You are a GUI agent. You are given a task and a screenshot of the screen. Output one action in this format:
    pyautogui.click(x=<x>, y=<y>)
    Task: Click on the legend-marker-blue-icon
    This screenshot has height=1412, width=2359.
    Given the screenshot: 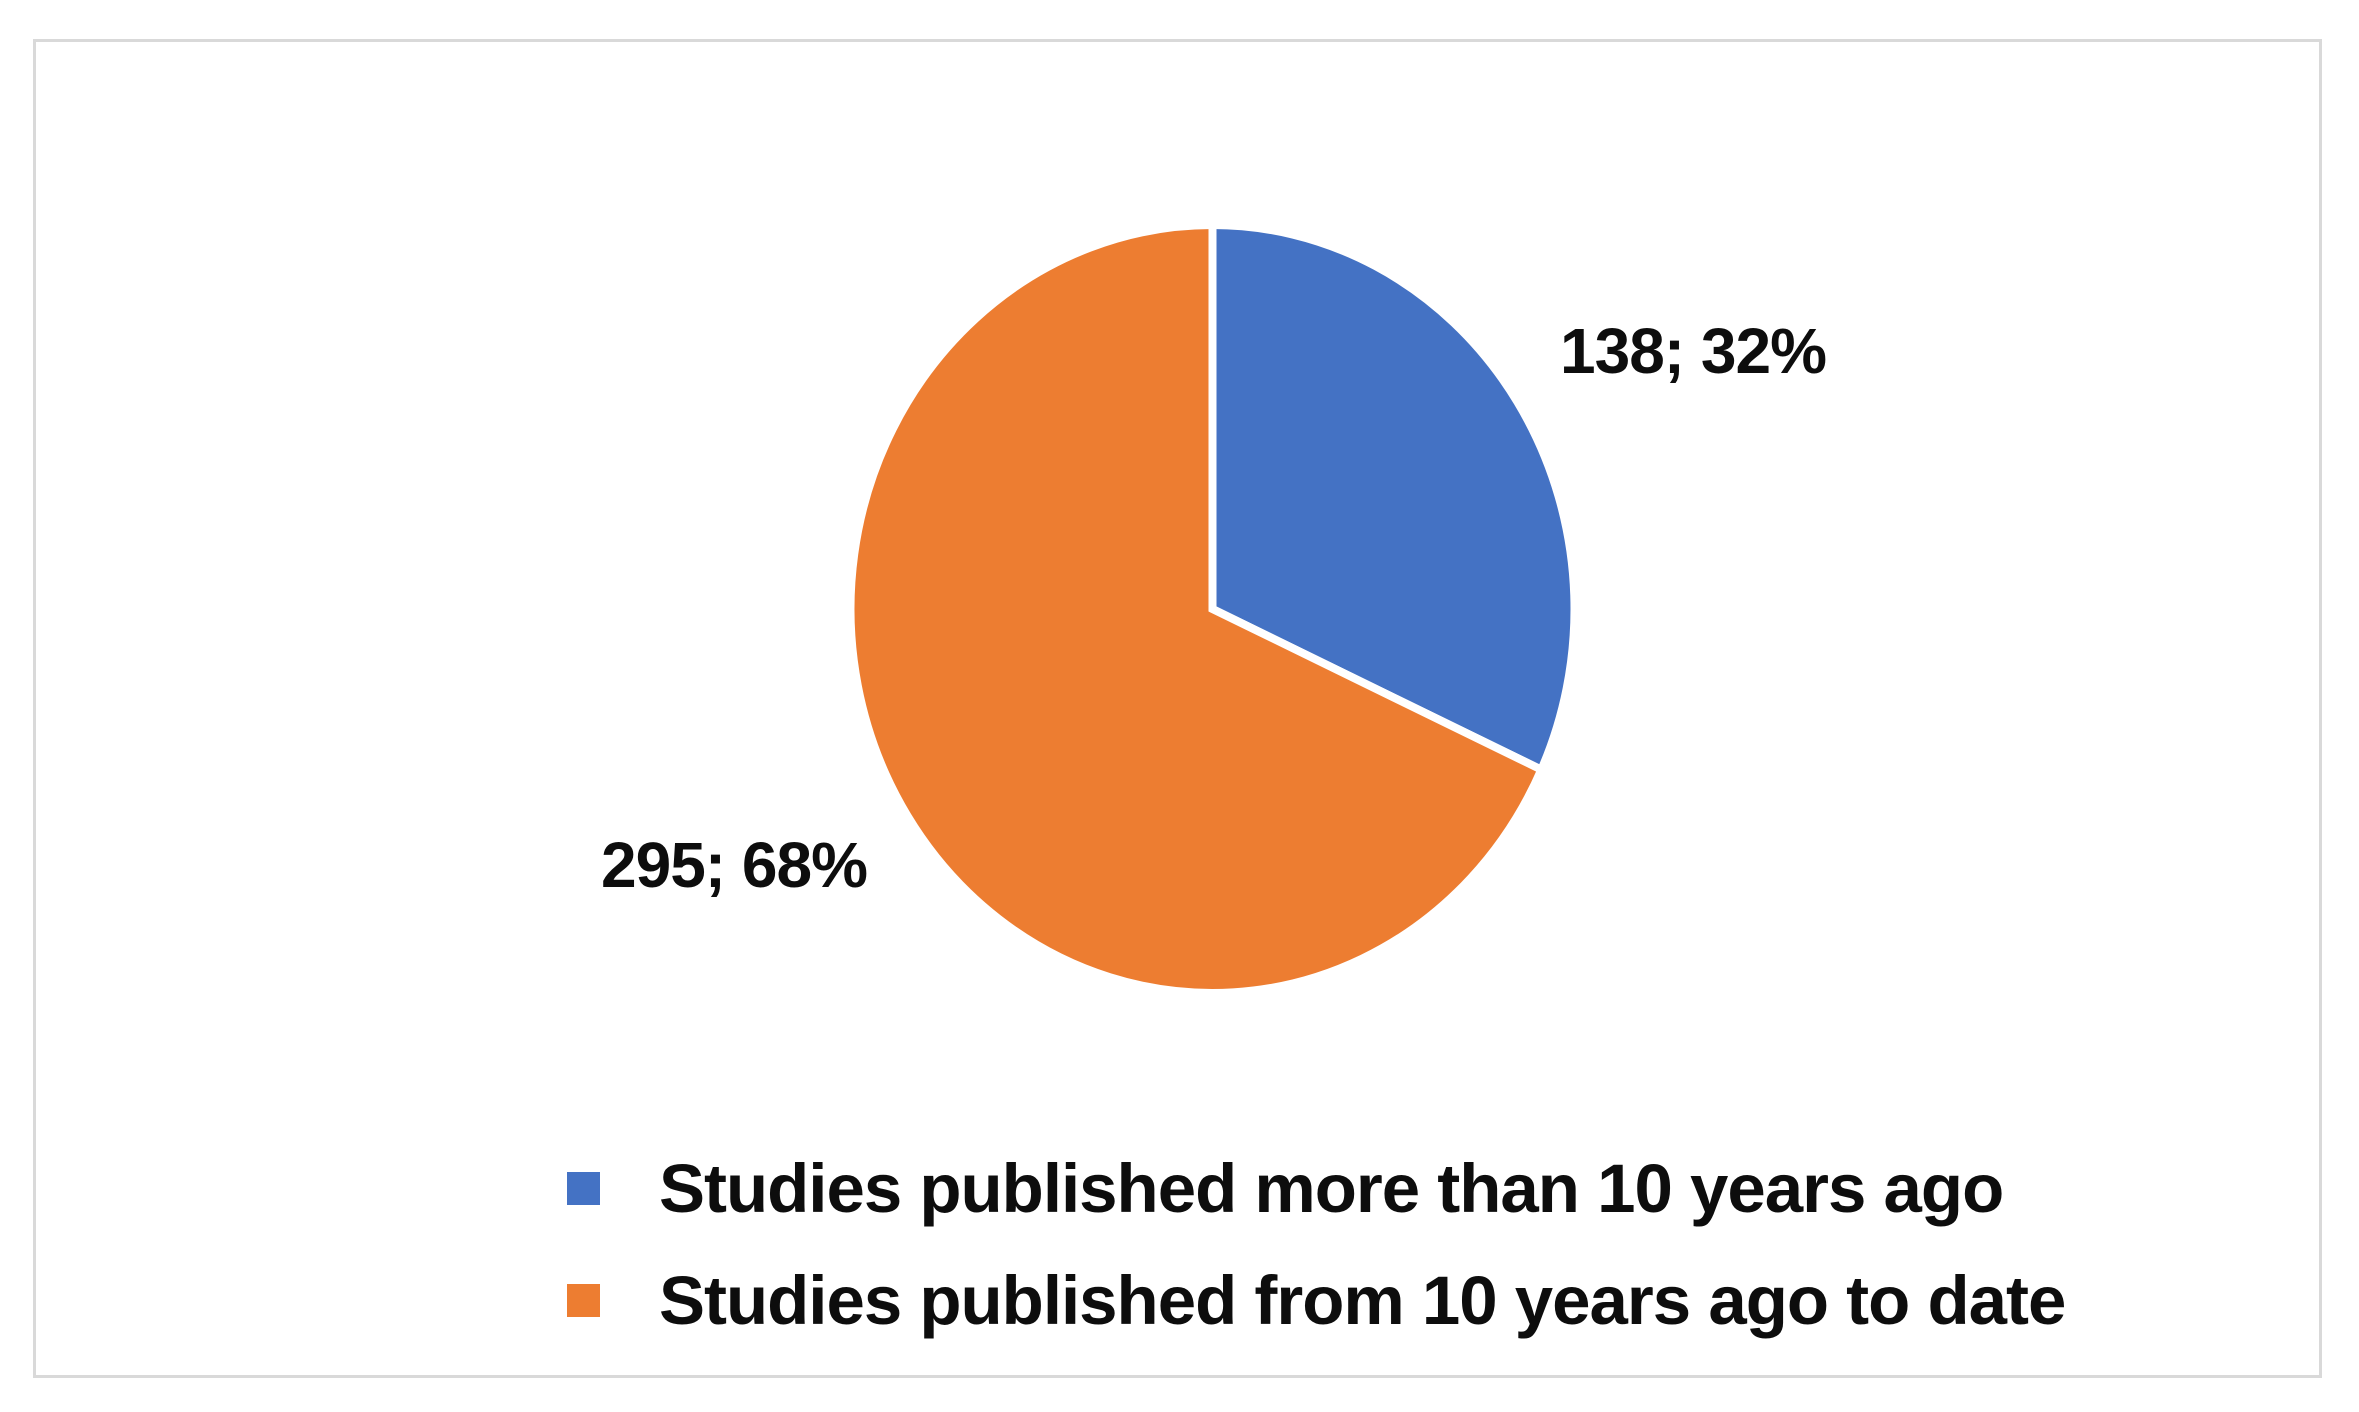 What is the action you would take?
    pyautogui.click(x=583, y=1188)
    